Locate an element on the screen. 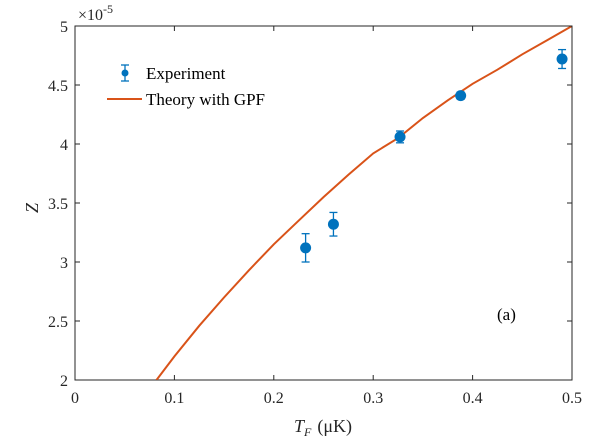 Image resolution: width=604 pixels, height=445 pixels. y-tick-label: 4.5 is located at coordinates (58, 86).